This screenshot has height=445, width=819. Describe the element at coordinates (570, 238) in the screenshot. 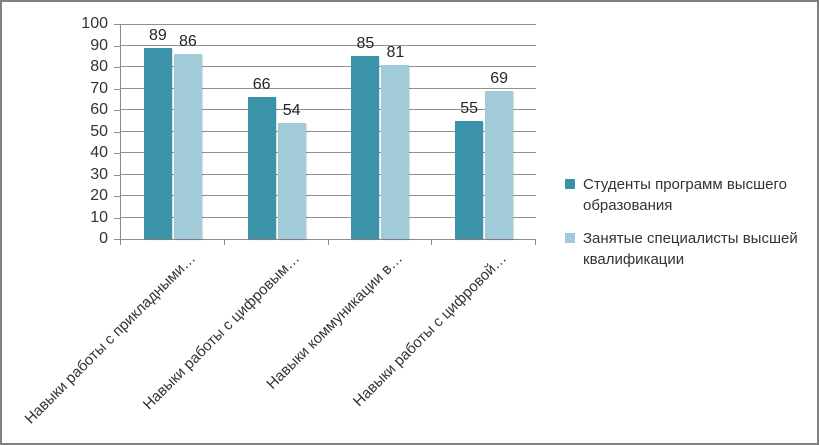

I see `legend-swatch-specialists` at that location.